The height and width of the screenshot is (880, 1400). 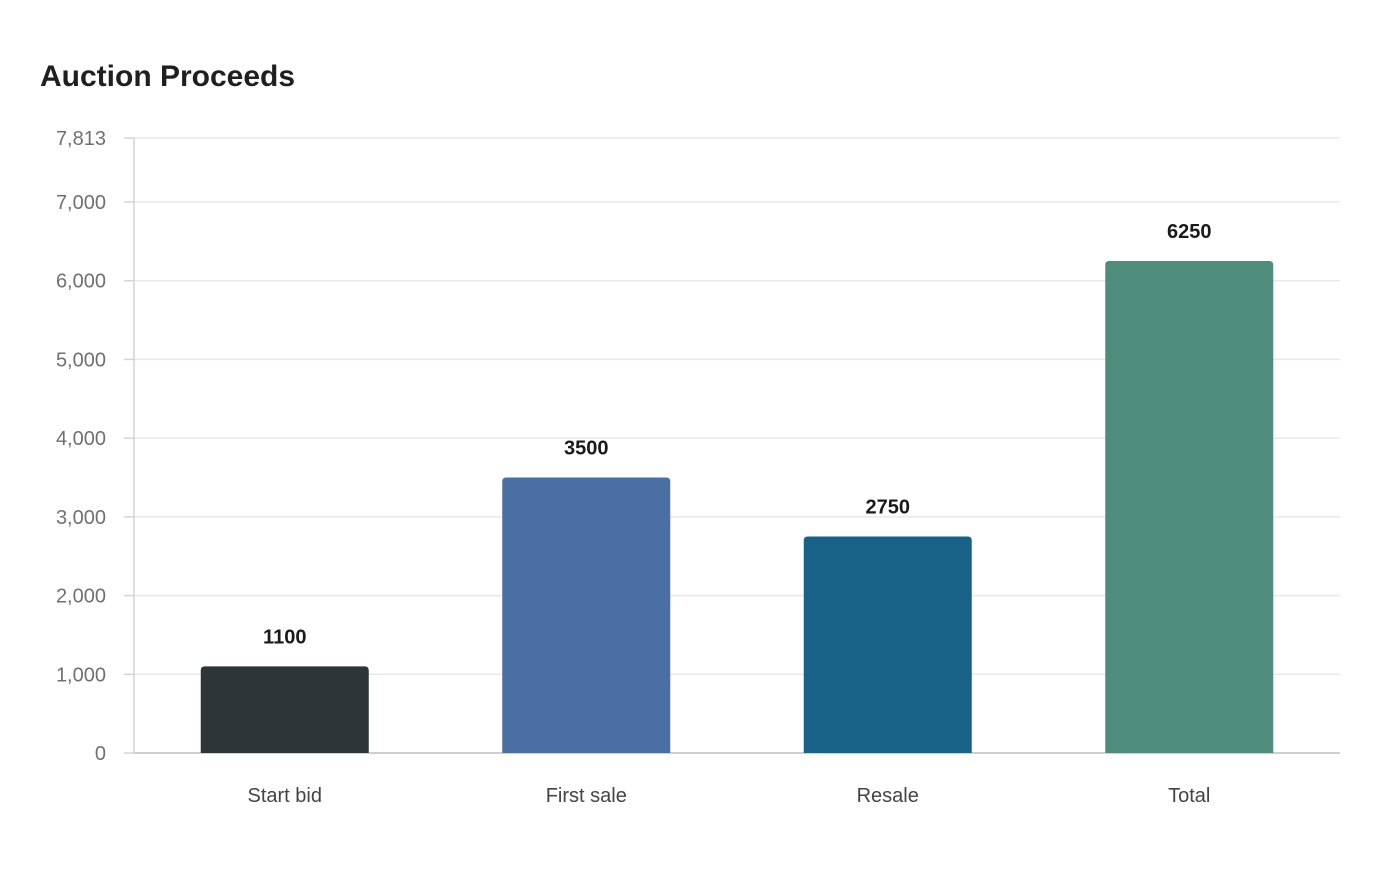 I want to click on bar-start-bid, so click(x=284, y=709).